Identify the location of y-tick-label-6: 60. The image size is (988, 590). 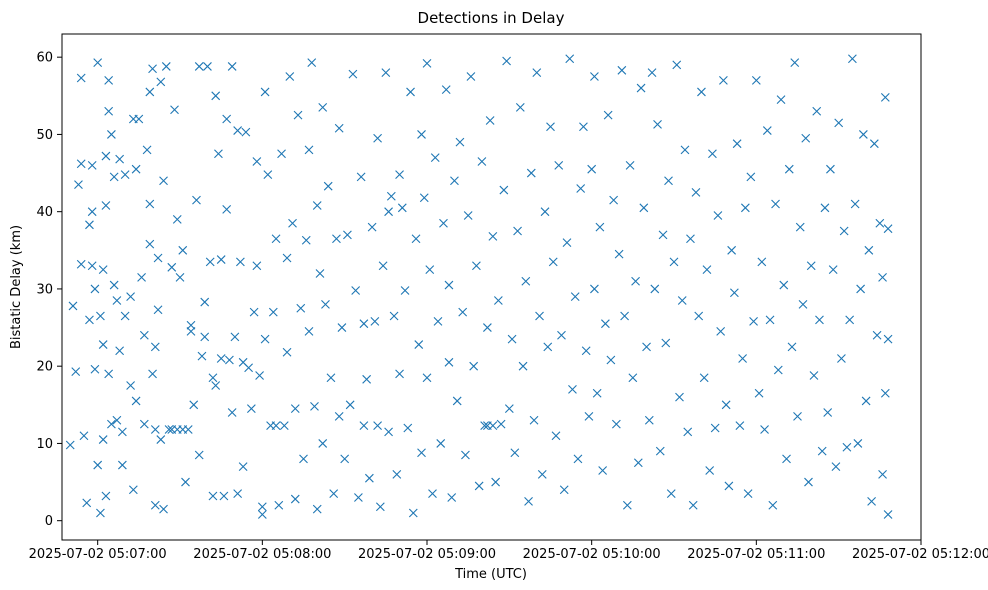
(44, 58).